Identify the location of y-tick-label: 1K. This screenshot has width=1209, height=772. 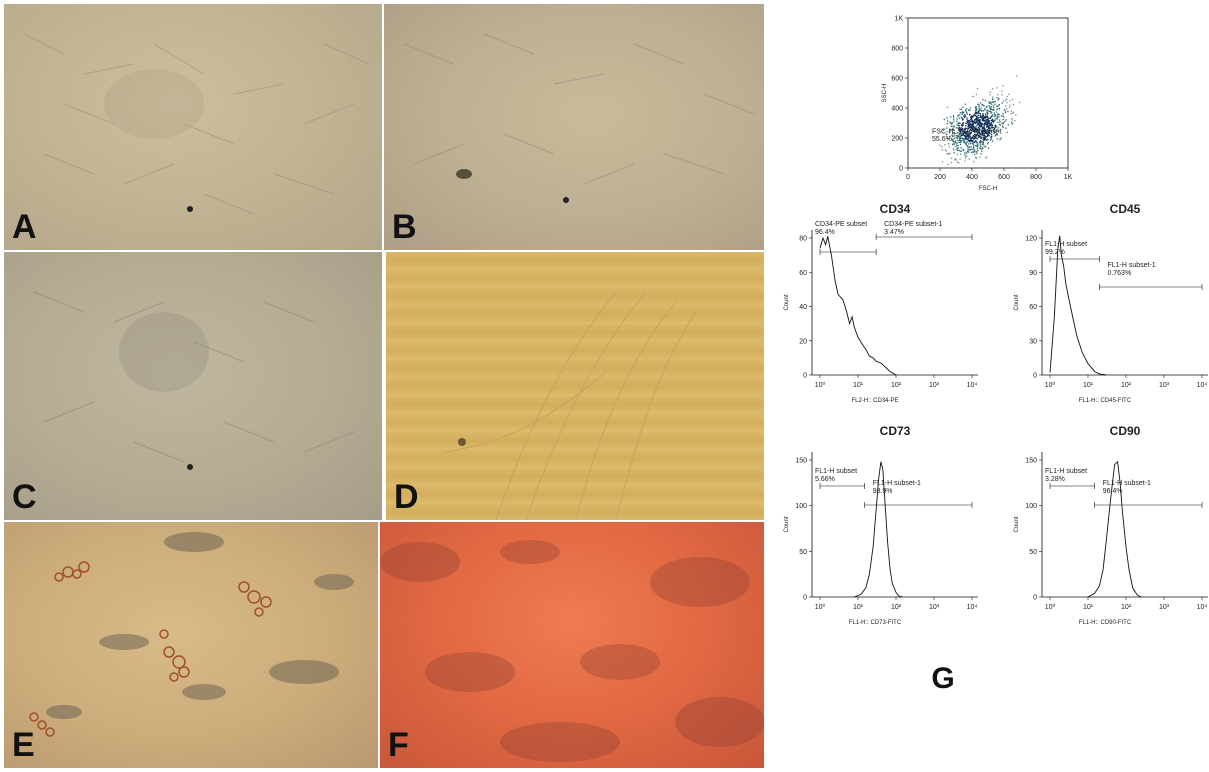
(898, 19).